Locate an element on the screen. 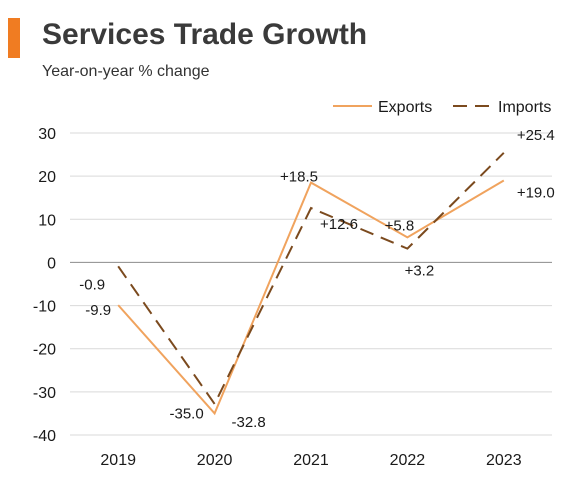  legend-label-imports: Imports is located at coordinates (524, 107).